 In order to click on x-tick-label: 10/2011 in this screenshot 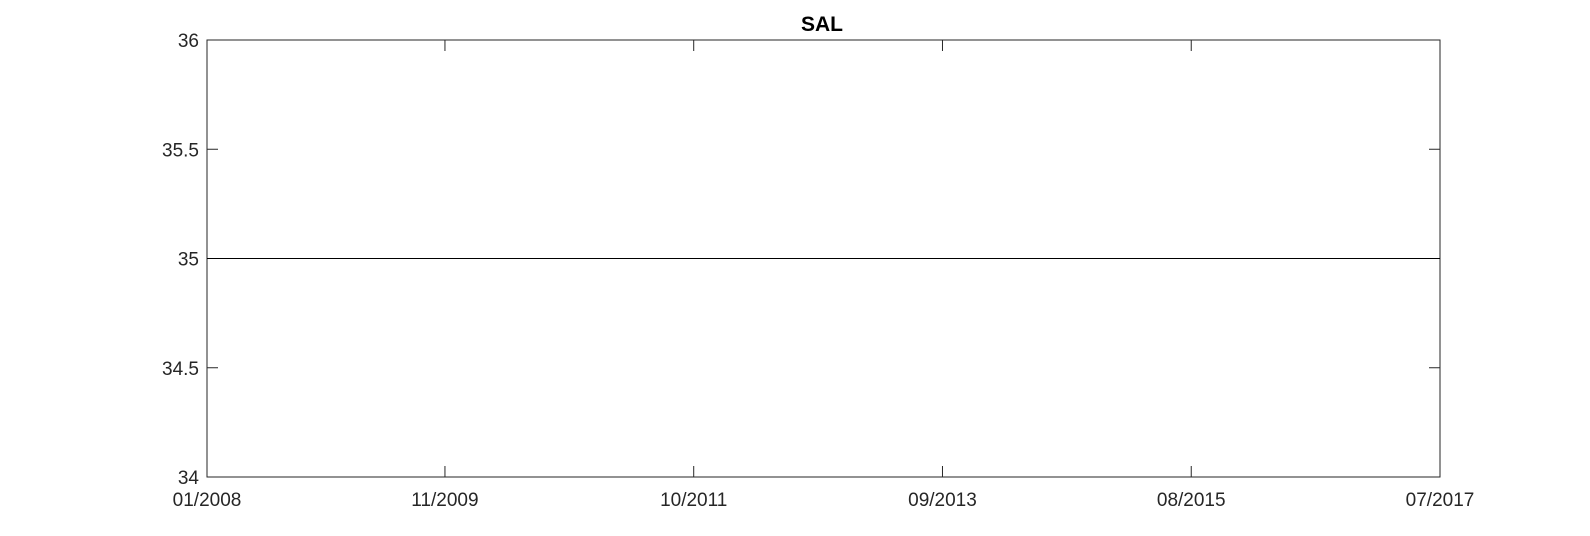, I will do `click(693, 500)`.